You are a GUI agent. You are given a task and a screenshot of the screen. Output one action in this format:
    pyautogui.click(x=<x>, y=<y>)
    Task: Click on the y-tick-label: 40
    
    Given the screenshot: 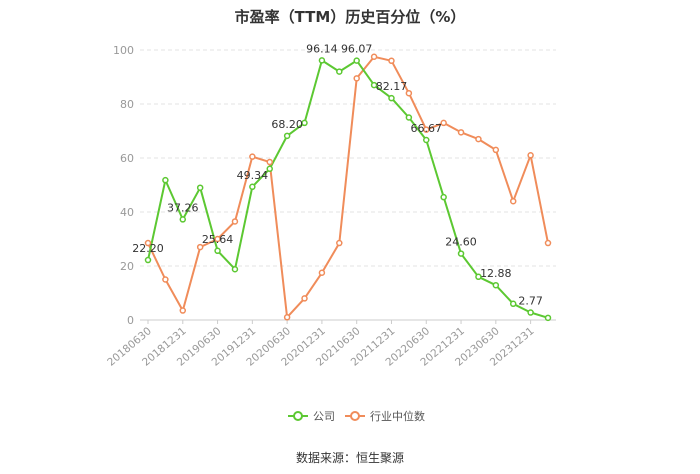 What is the action you would take?
    pyautogui.click(x=127, y=212)
    